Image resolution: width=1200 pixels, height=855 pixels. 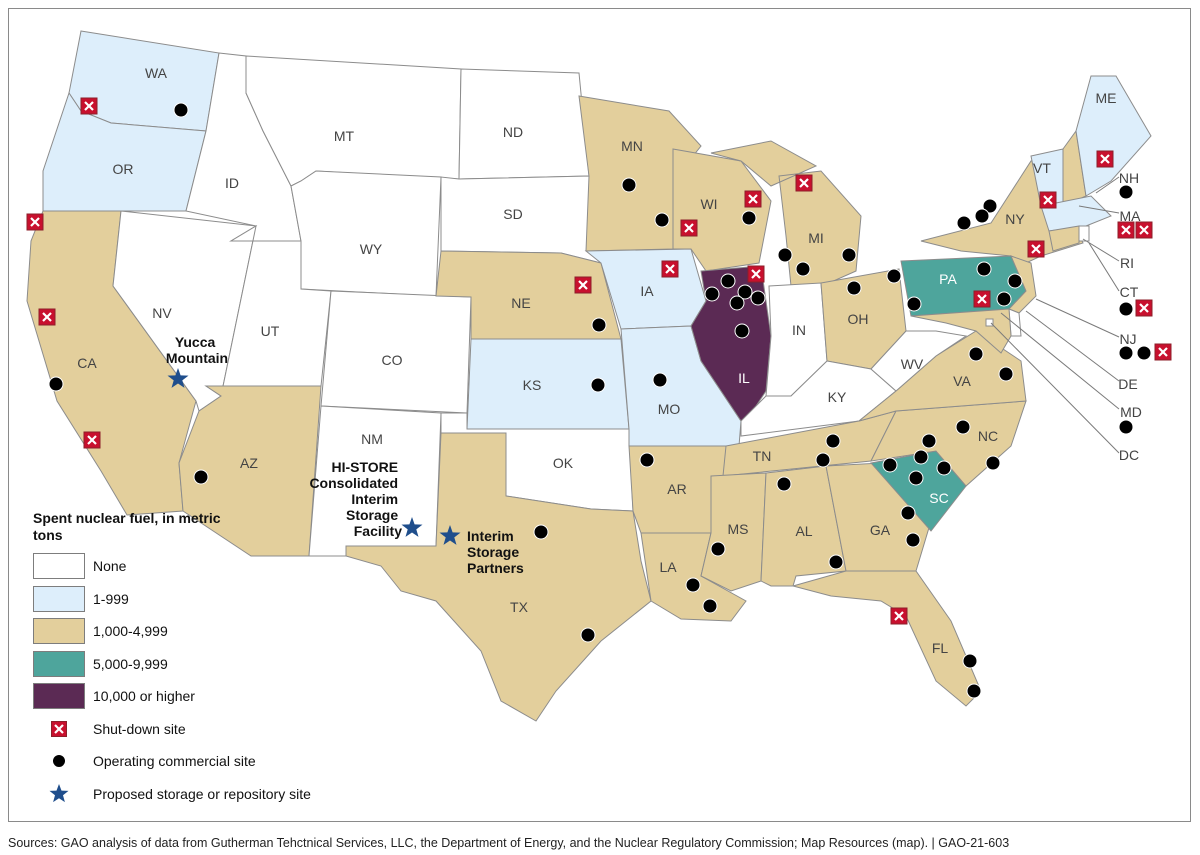 I want to click on callout-line-dc, so click(x=1055, y=388).